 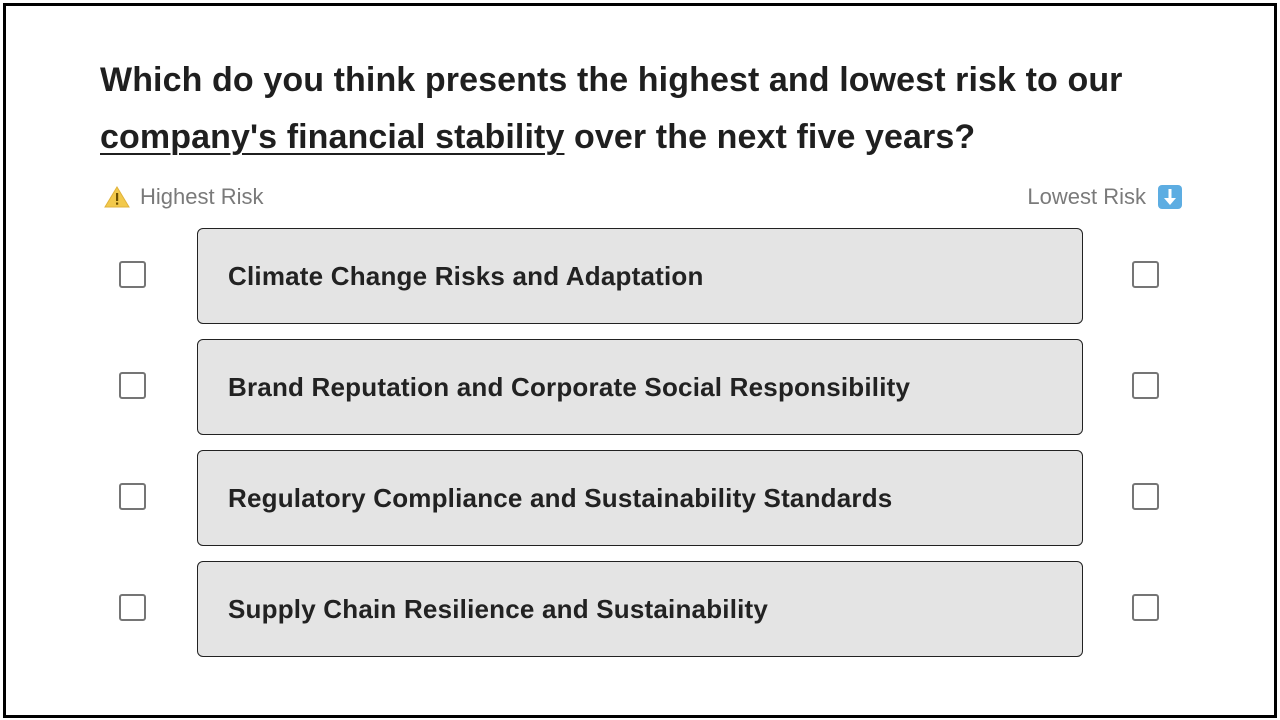 What do you see at coordinates (332, 137) in the screenshot?
I see `question-text-emphasis: company's financial stability` at bounding box center [332, 137].